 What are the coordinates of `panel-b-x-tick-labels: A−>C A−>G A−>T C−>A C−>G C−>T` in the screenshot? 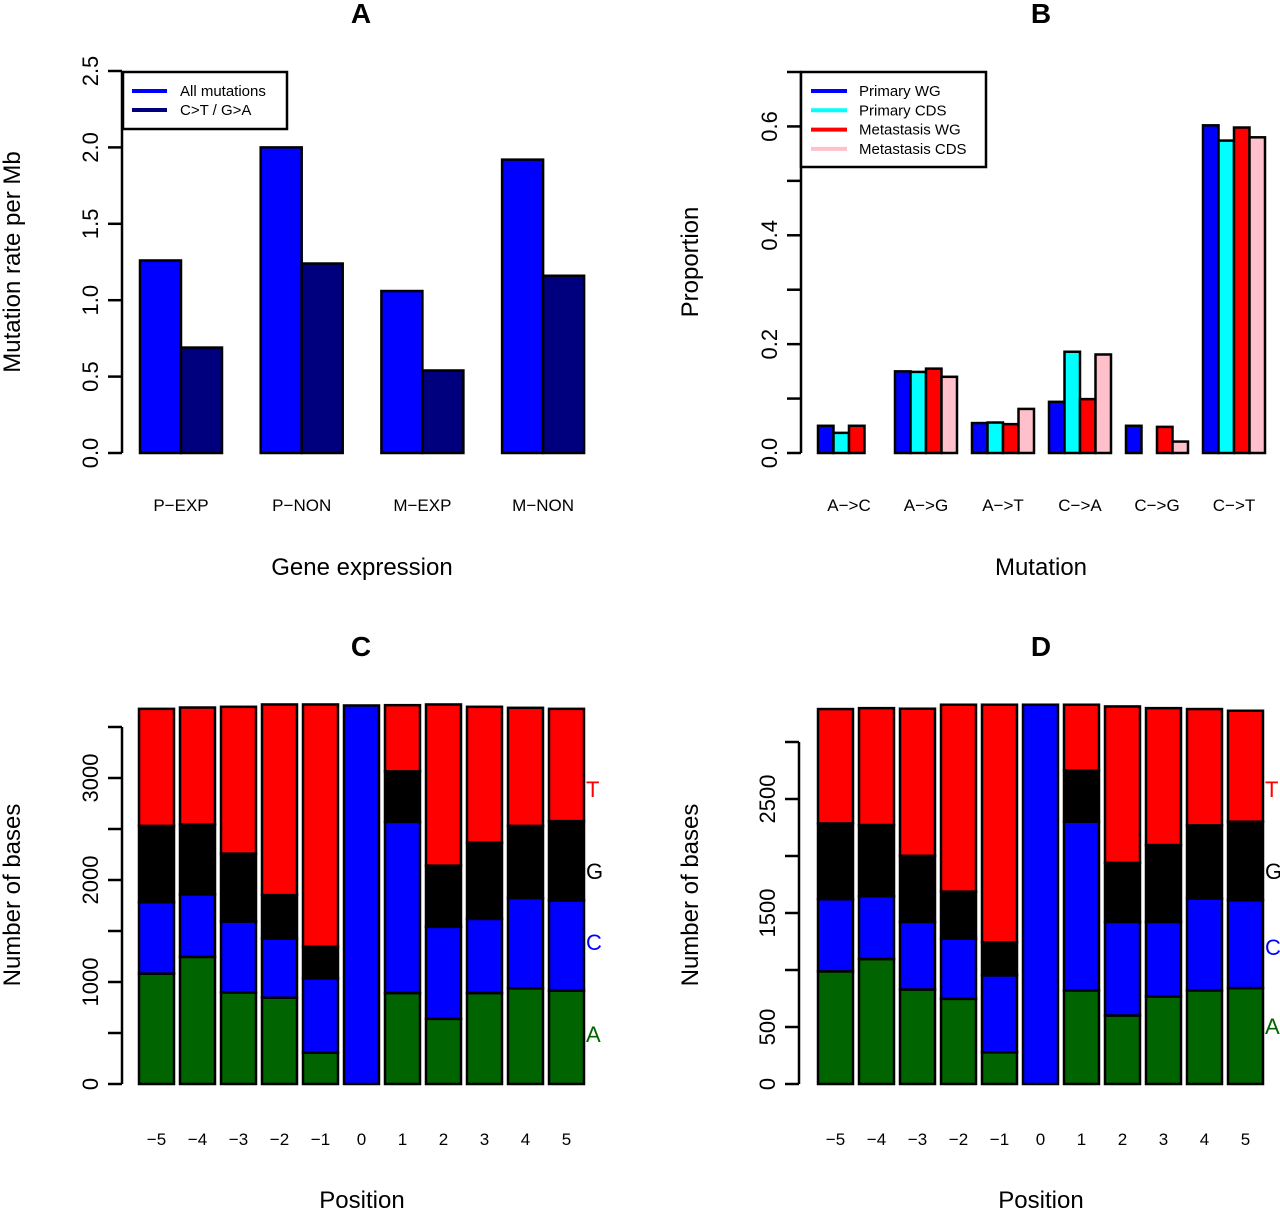 It's located at (1041, 505).